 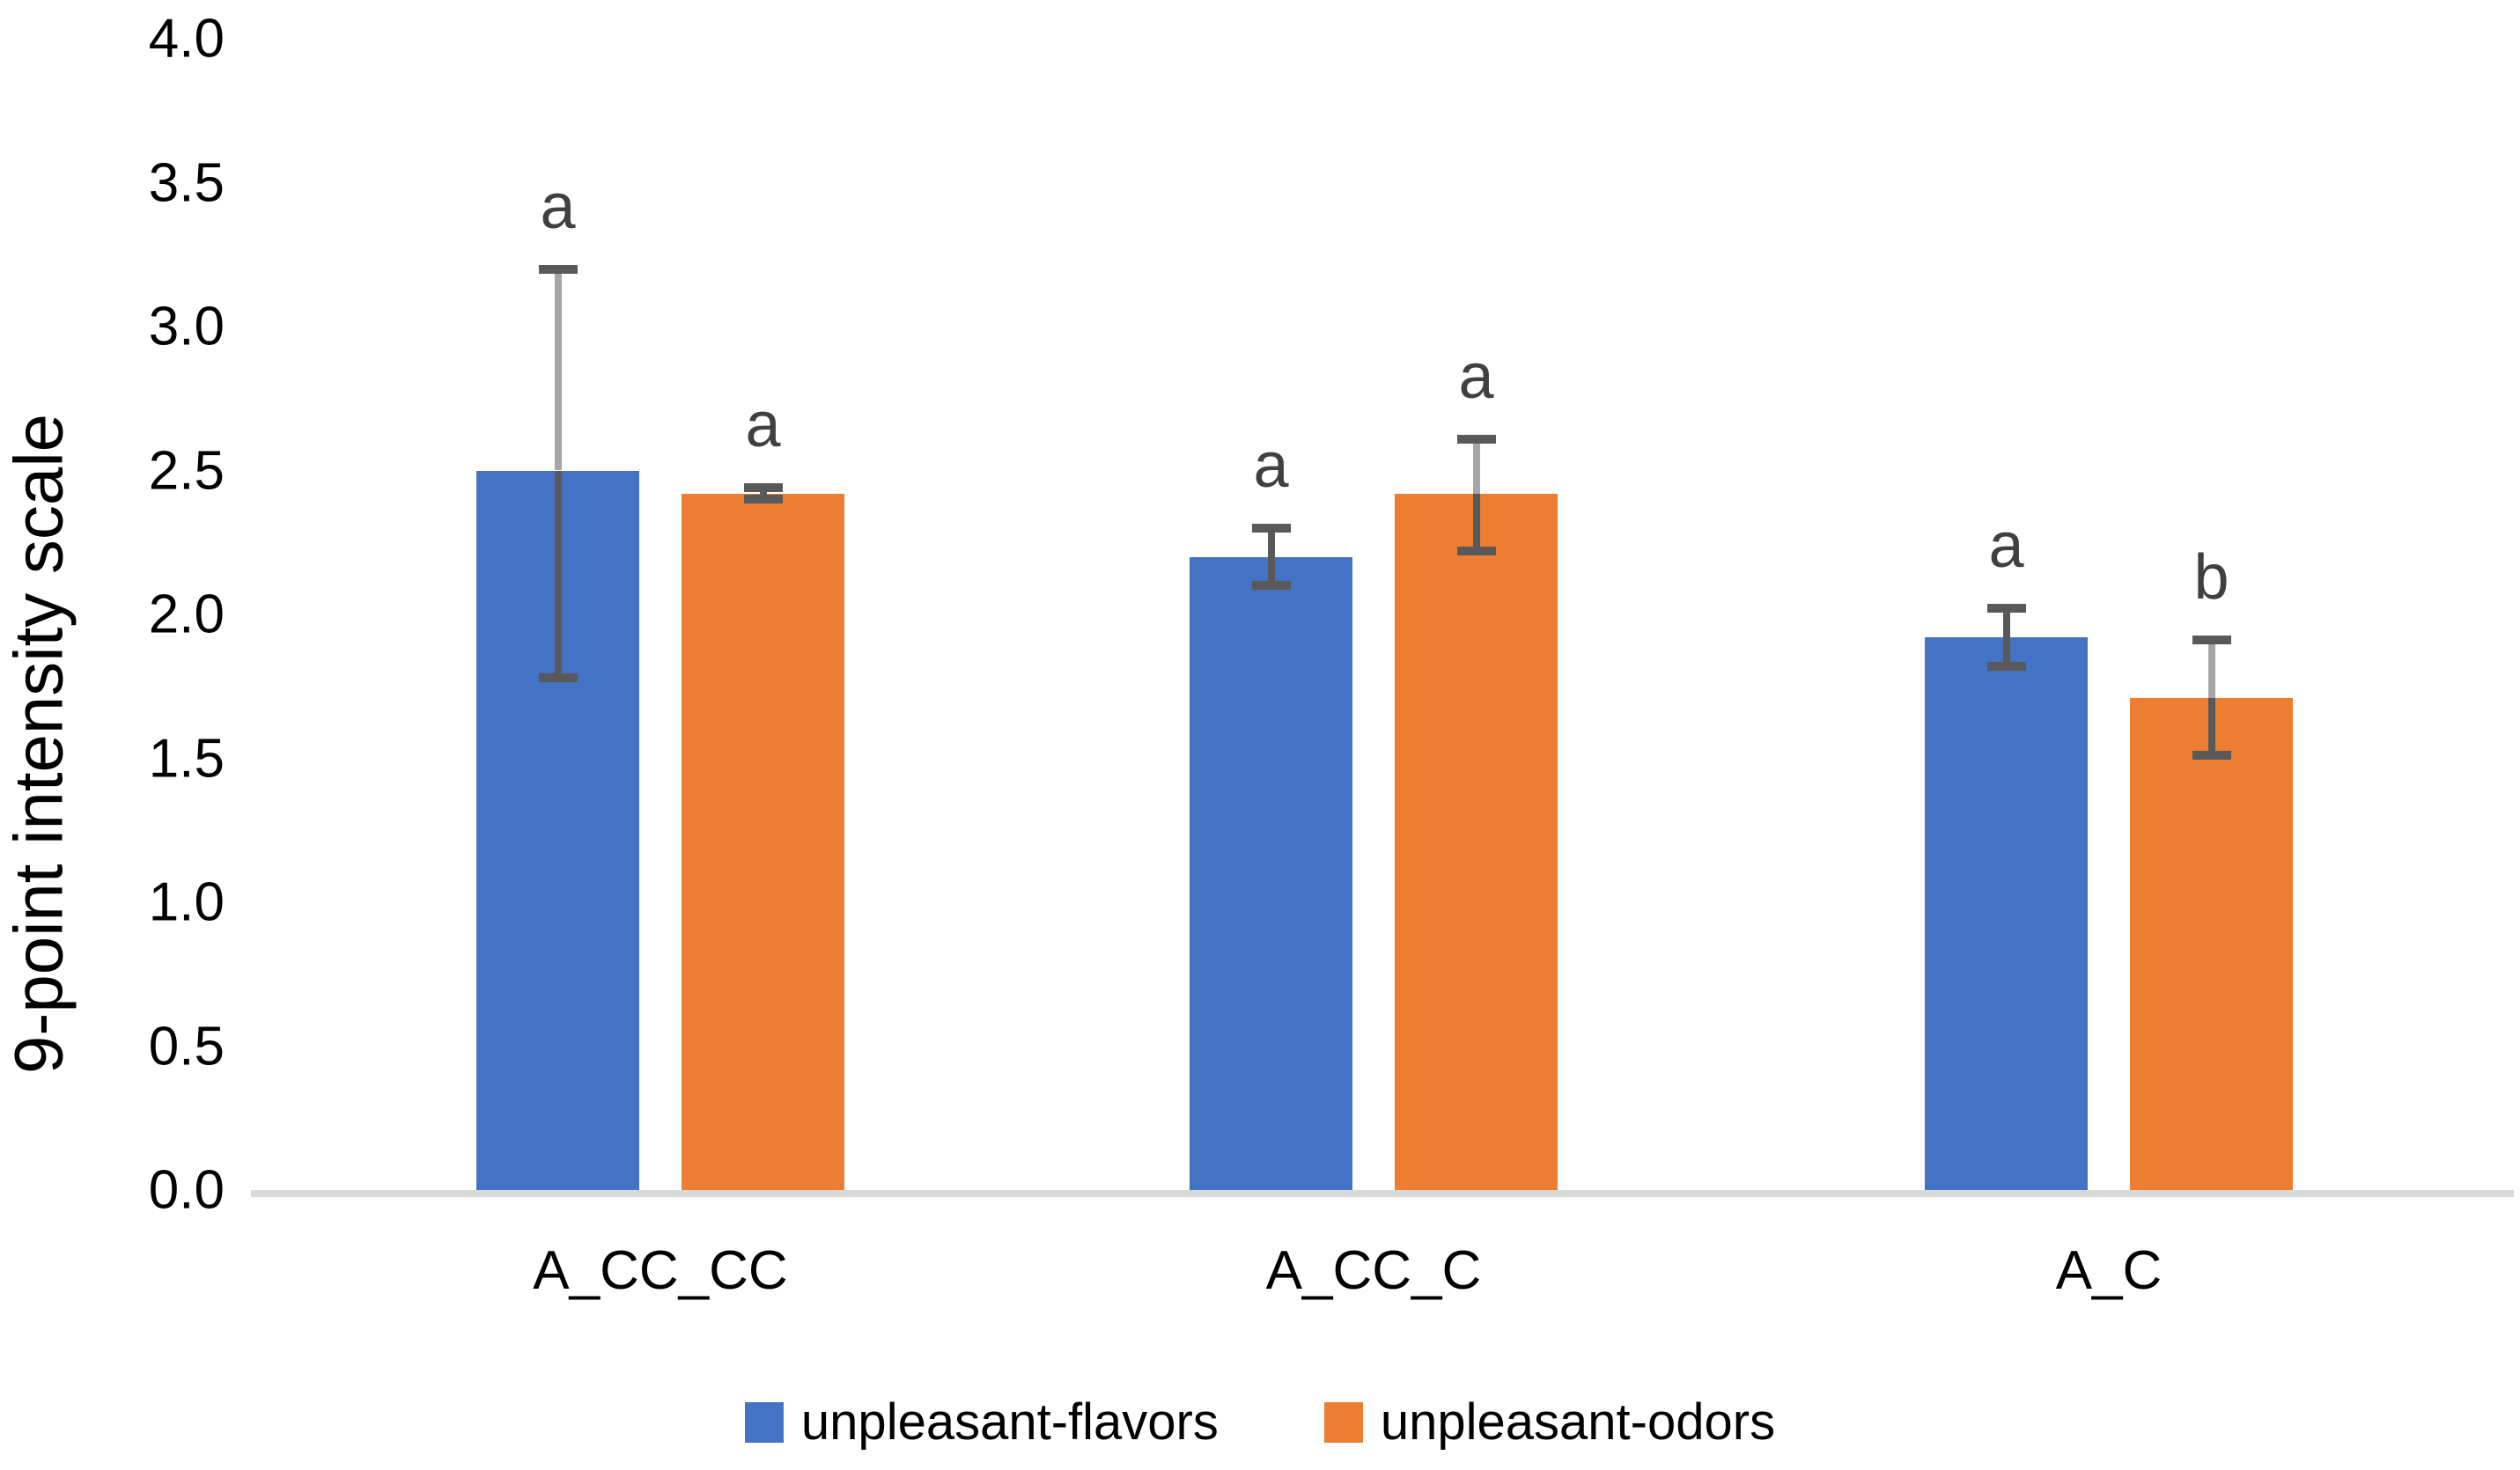 I want to click on error-bar-cap-bottom-unpleasant-flavors-A_CC_C, so click(x=1271, y=586).